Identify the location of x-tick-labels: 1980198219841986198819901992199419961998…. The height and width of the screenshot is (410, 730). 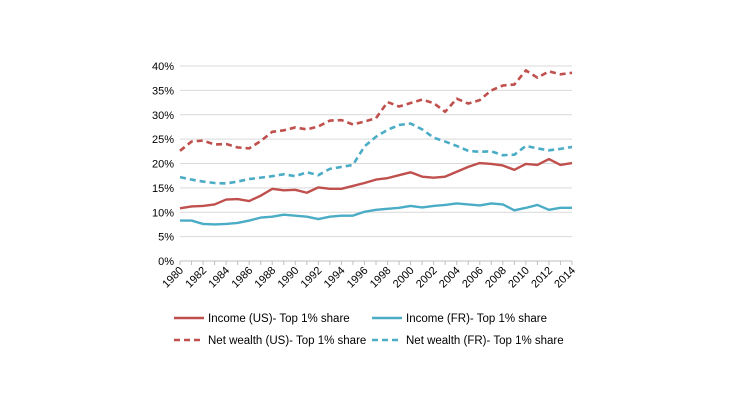
(369, 278).